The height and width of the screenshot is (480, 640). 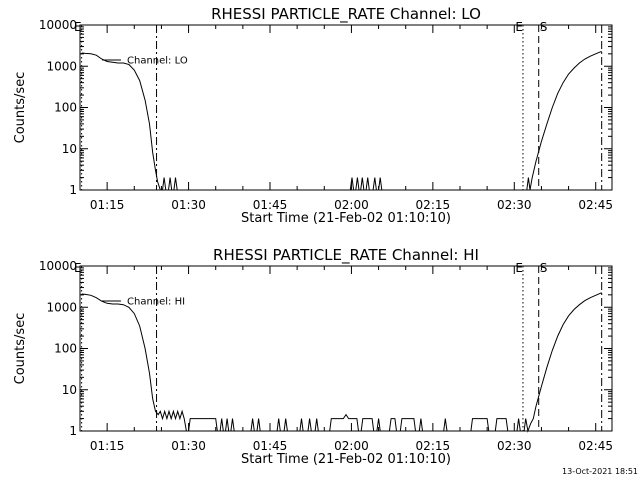 I want to click on chart-1-marker-label-3: E, so click(x=519, y=27).